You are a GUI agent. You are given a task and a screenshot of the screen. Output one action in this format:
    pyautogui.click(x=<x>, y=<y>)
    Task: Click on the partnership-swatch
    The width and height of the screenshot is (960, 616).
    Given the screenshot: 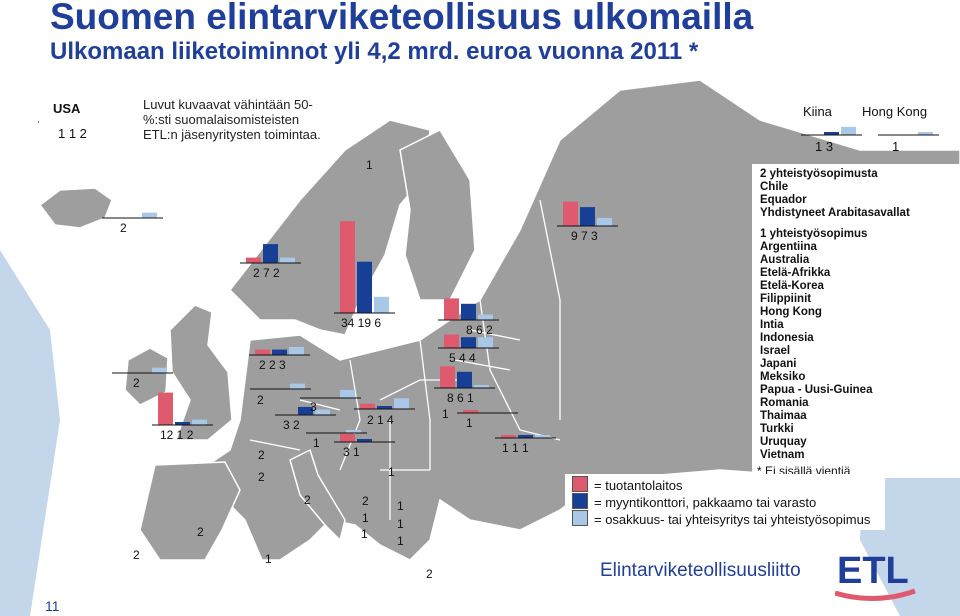 What is the action you would take?
    pyautogui.click(x=580, y=518)
    